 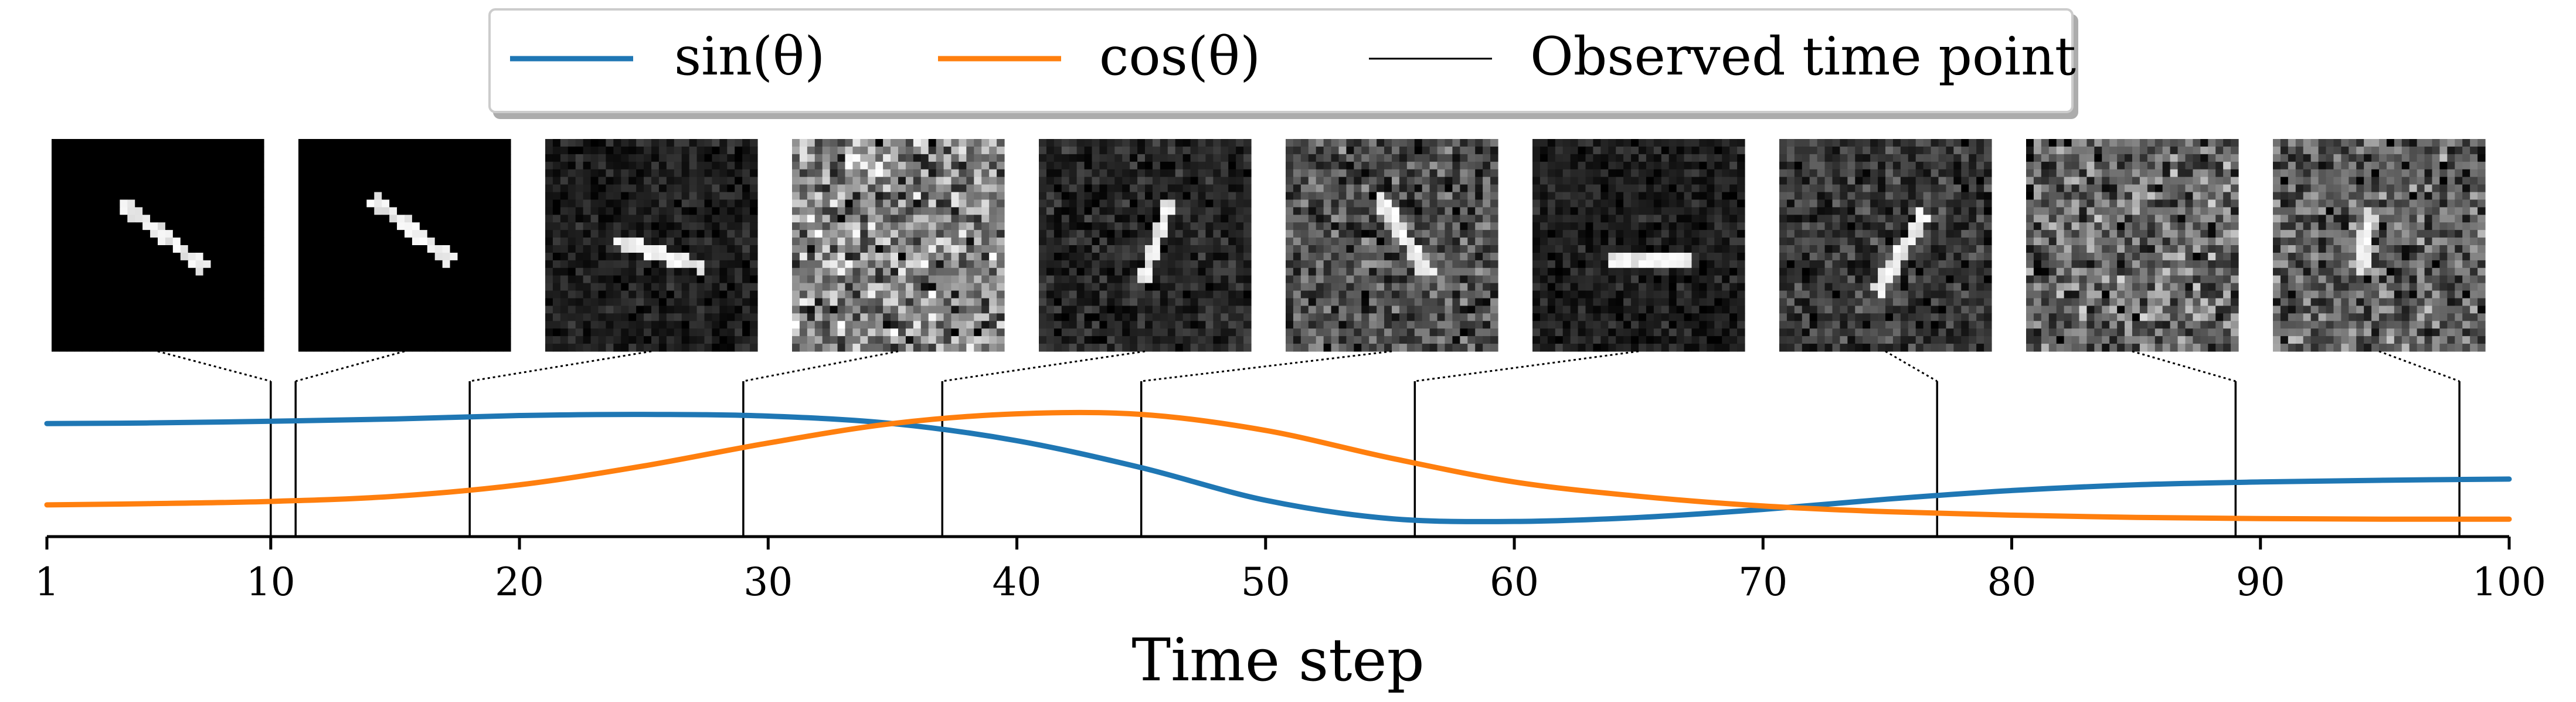 I want to click on thumbnail-t89, so click(x=2133, y=245).